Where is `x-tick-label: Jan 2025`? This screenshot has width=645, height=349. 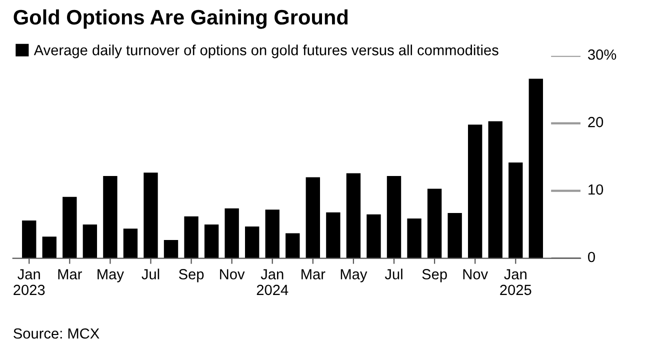 x-tick-label: Jan 2025 is located at coordinates (516, 282).